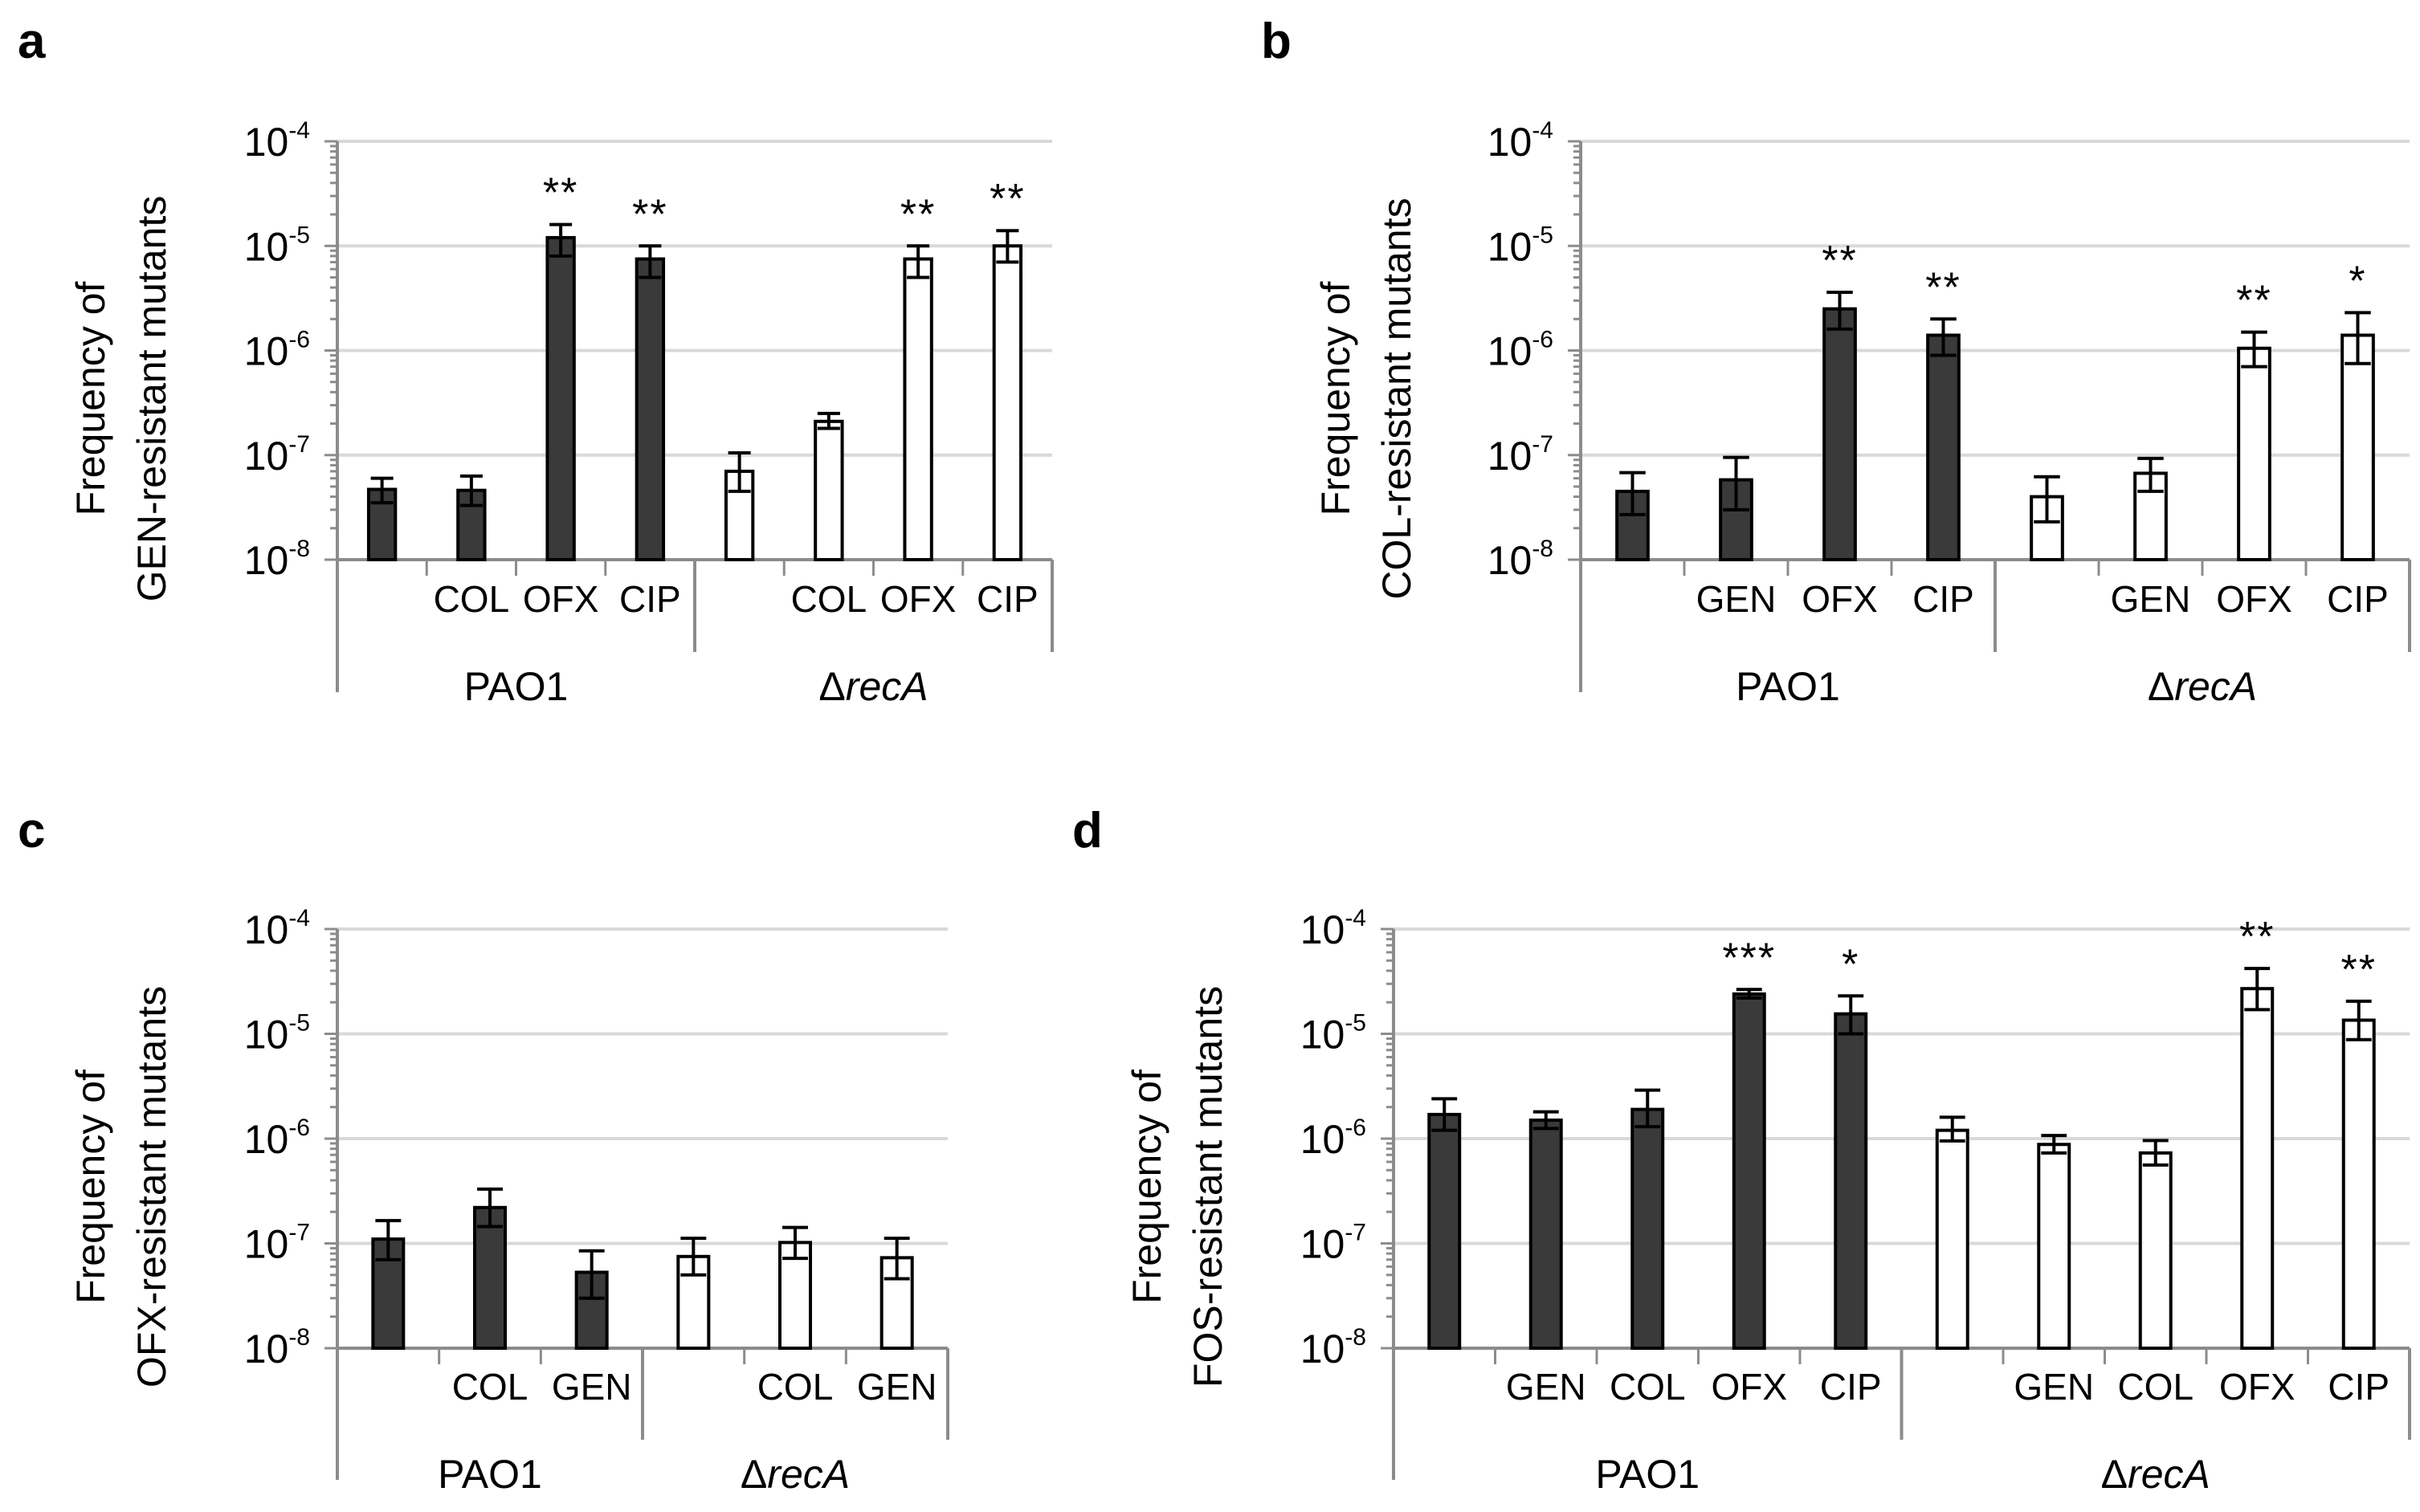 The image size is (2420, 1512). Describe the element at coordinates (1647, 1229) in the screenshot. I see `bar-pao1-col` at that location.